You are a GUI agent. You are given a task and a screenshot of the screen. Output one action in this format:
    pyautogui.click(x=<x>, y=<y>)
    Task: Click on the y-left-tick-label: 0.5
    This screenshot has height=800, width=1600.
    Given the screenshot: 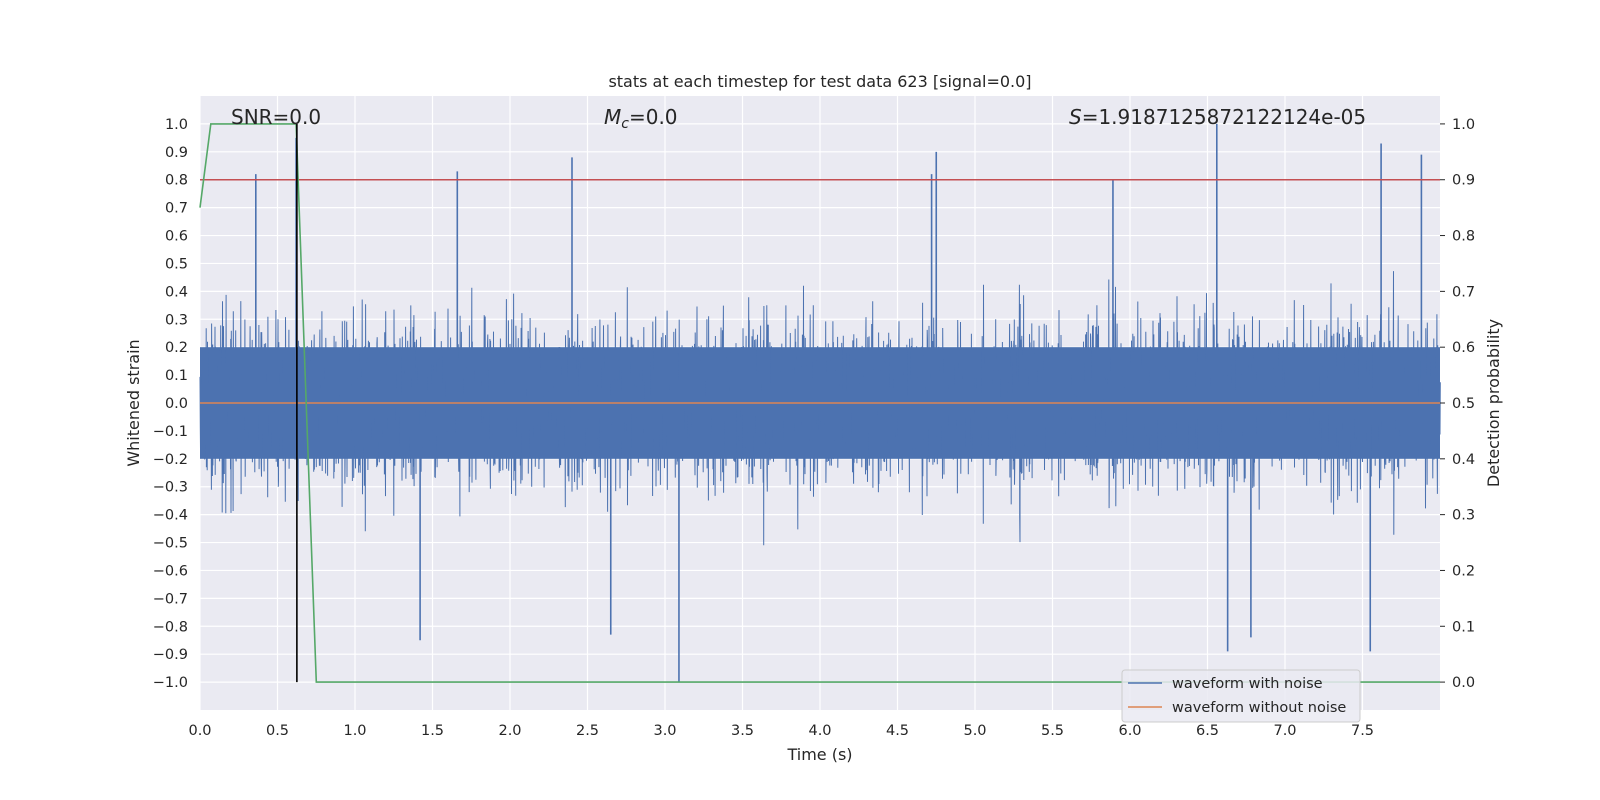 What is the action you would take?
    pyautogui.click(x=176, y=264)
    